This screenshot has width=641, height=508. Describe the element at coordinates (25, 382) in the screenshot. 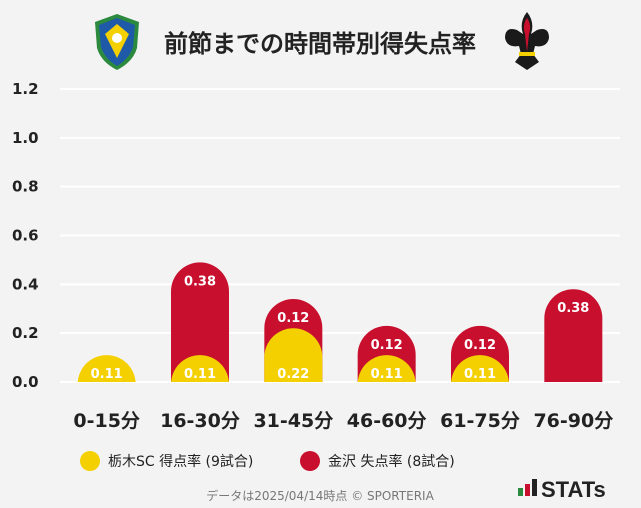

I see `y-tick-label: 0.0` at that location.